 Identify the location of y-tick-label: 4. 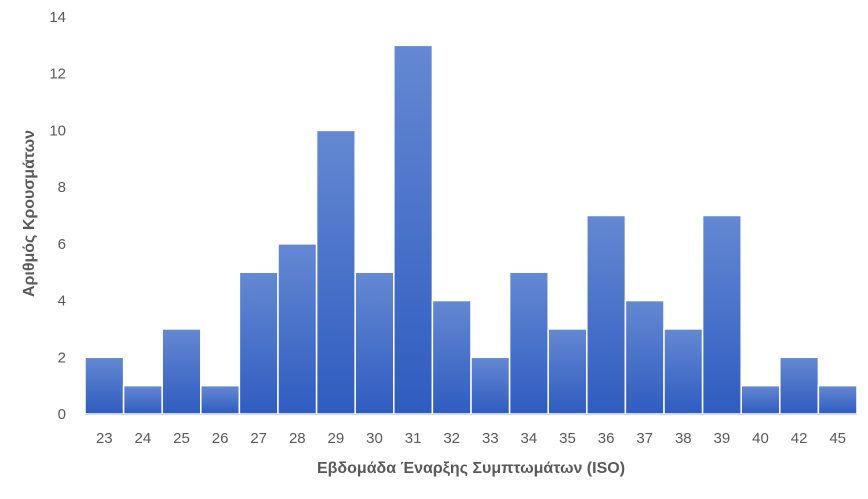
(62, 301).